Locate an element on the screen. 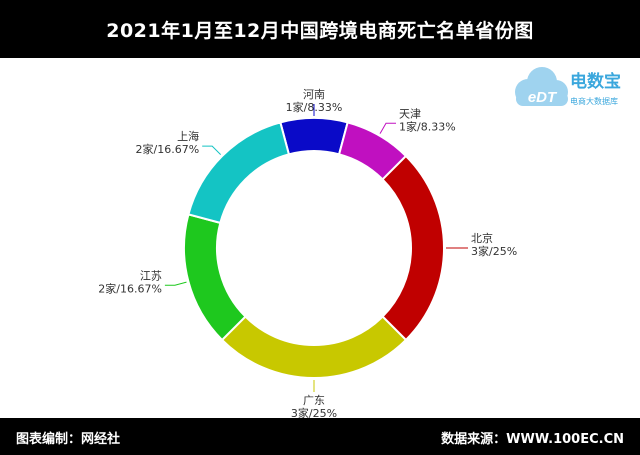 The image size is (640, 455). label-name-beijing: 北京 is located at coordinates (482, 238).